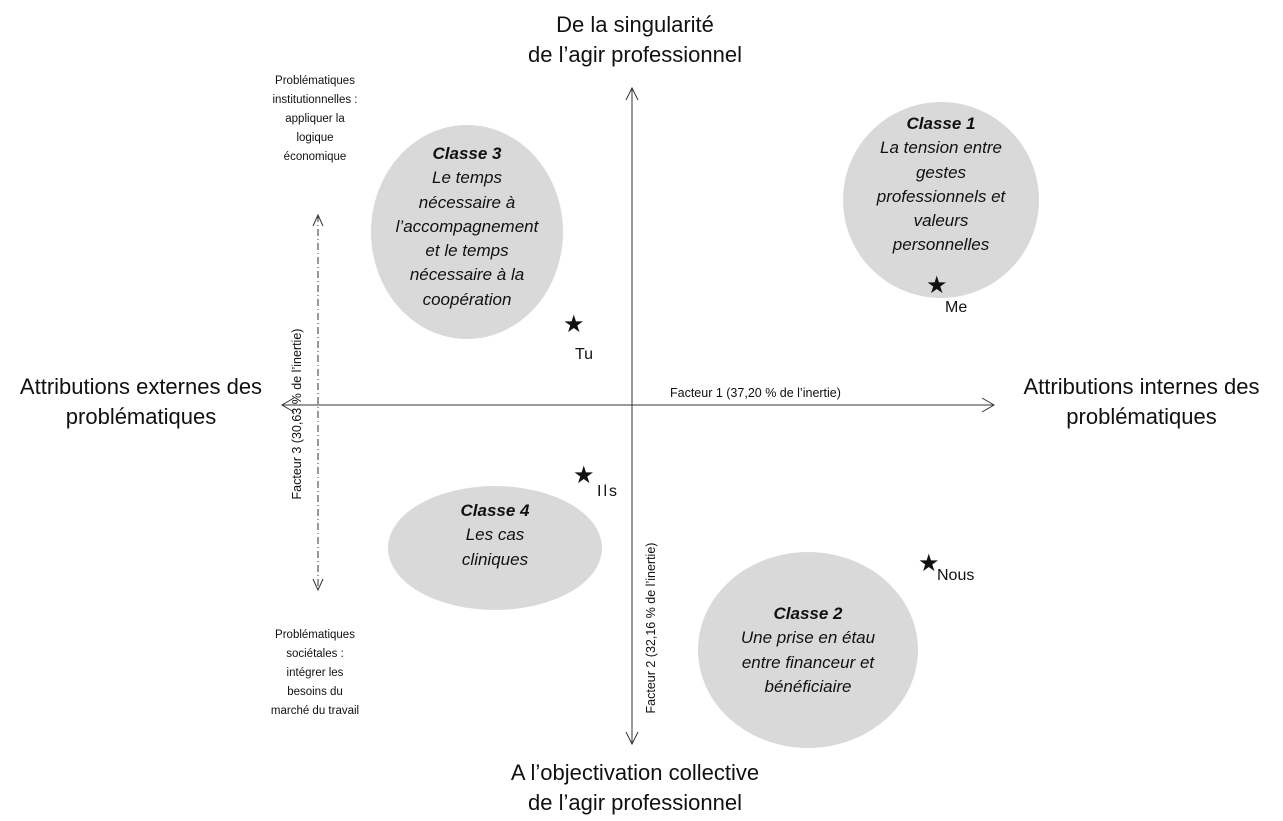 The height and width of the screenshot is (821, 1283). What do you see at coordinates (632, 93) in the screenshot?
I see `factor2-axis-arrow-top` at bounding box center [632, 93].